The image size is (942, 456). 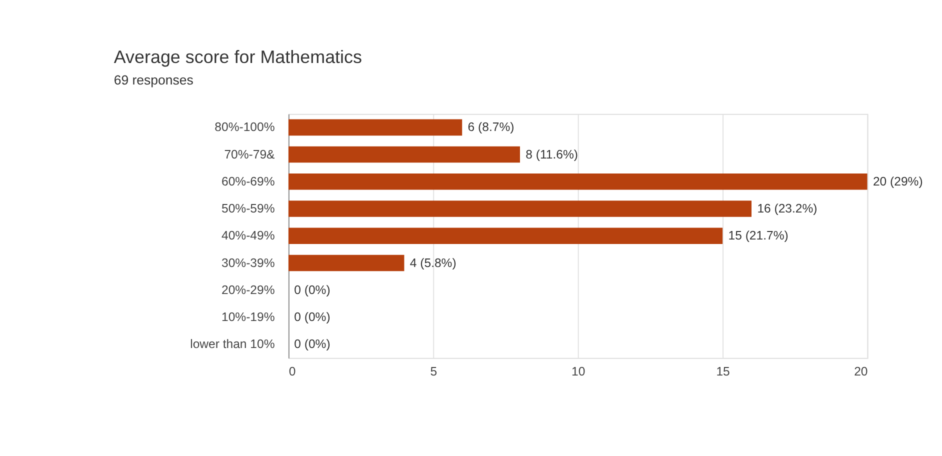 I want to click on chart-title: Average score for Mathematics, so click(x=238, y=56).